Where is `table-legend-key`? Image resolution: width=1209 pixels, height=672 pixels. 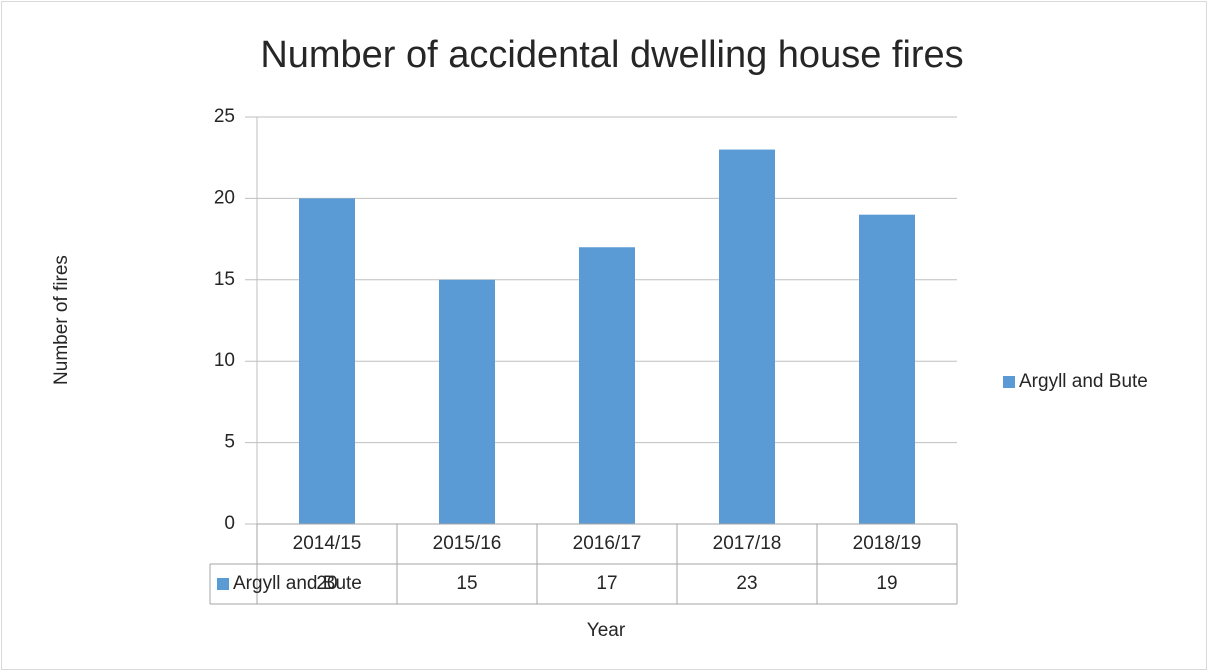
table-legend-key is located at coordinates (223, 584).